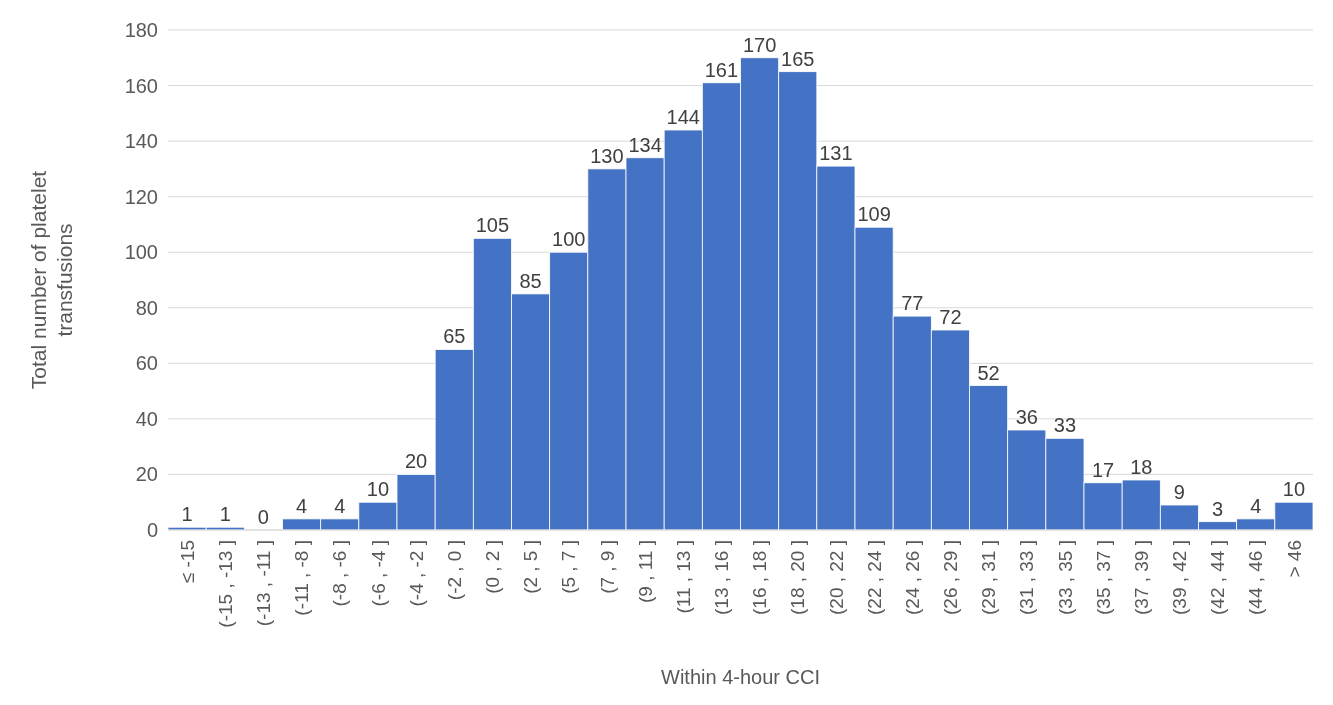 The height and width of the screenshot is (705, 1333). Describe the element at coordinates (146, 307) in the screenshot. I see `y-tick-label: 80` at that location.